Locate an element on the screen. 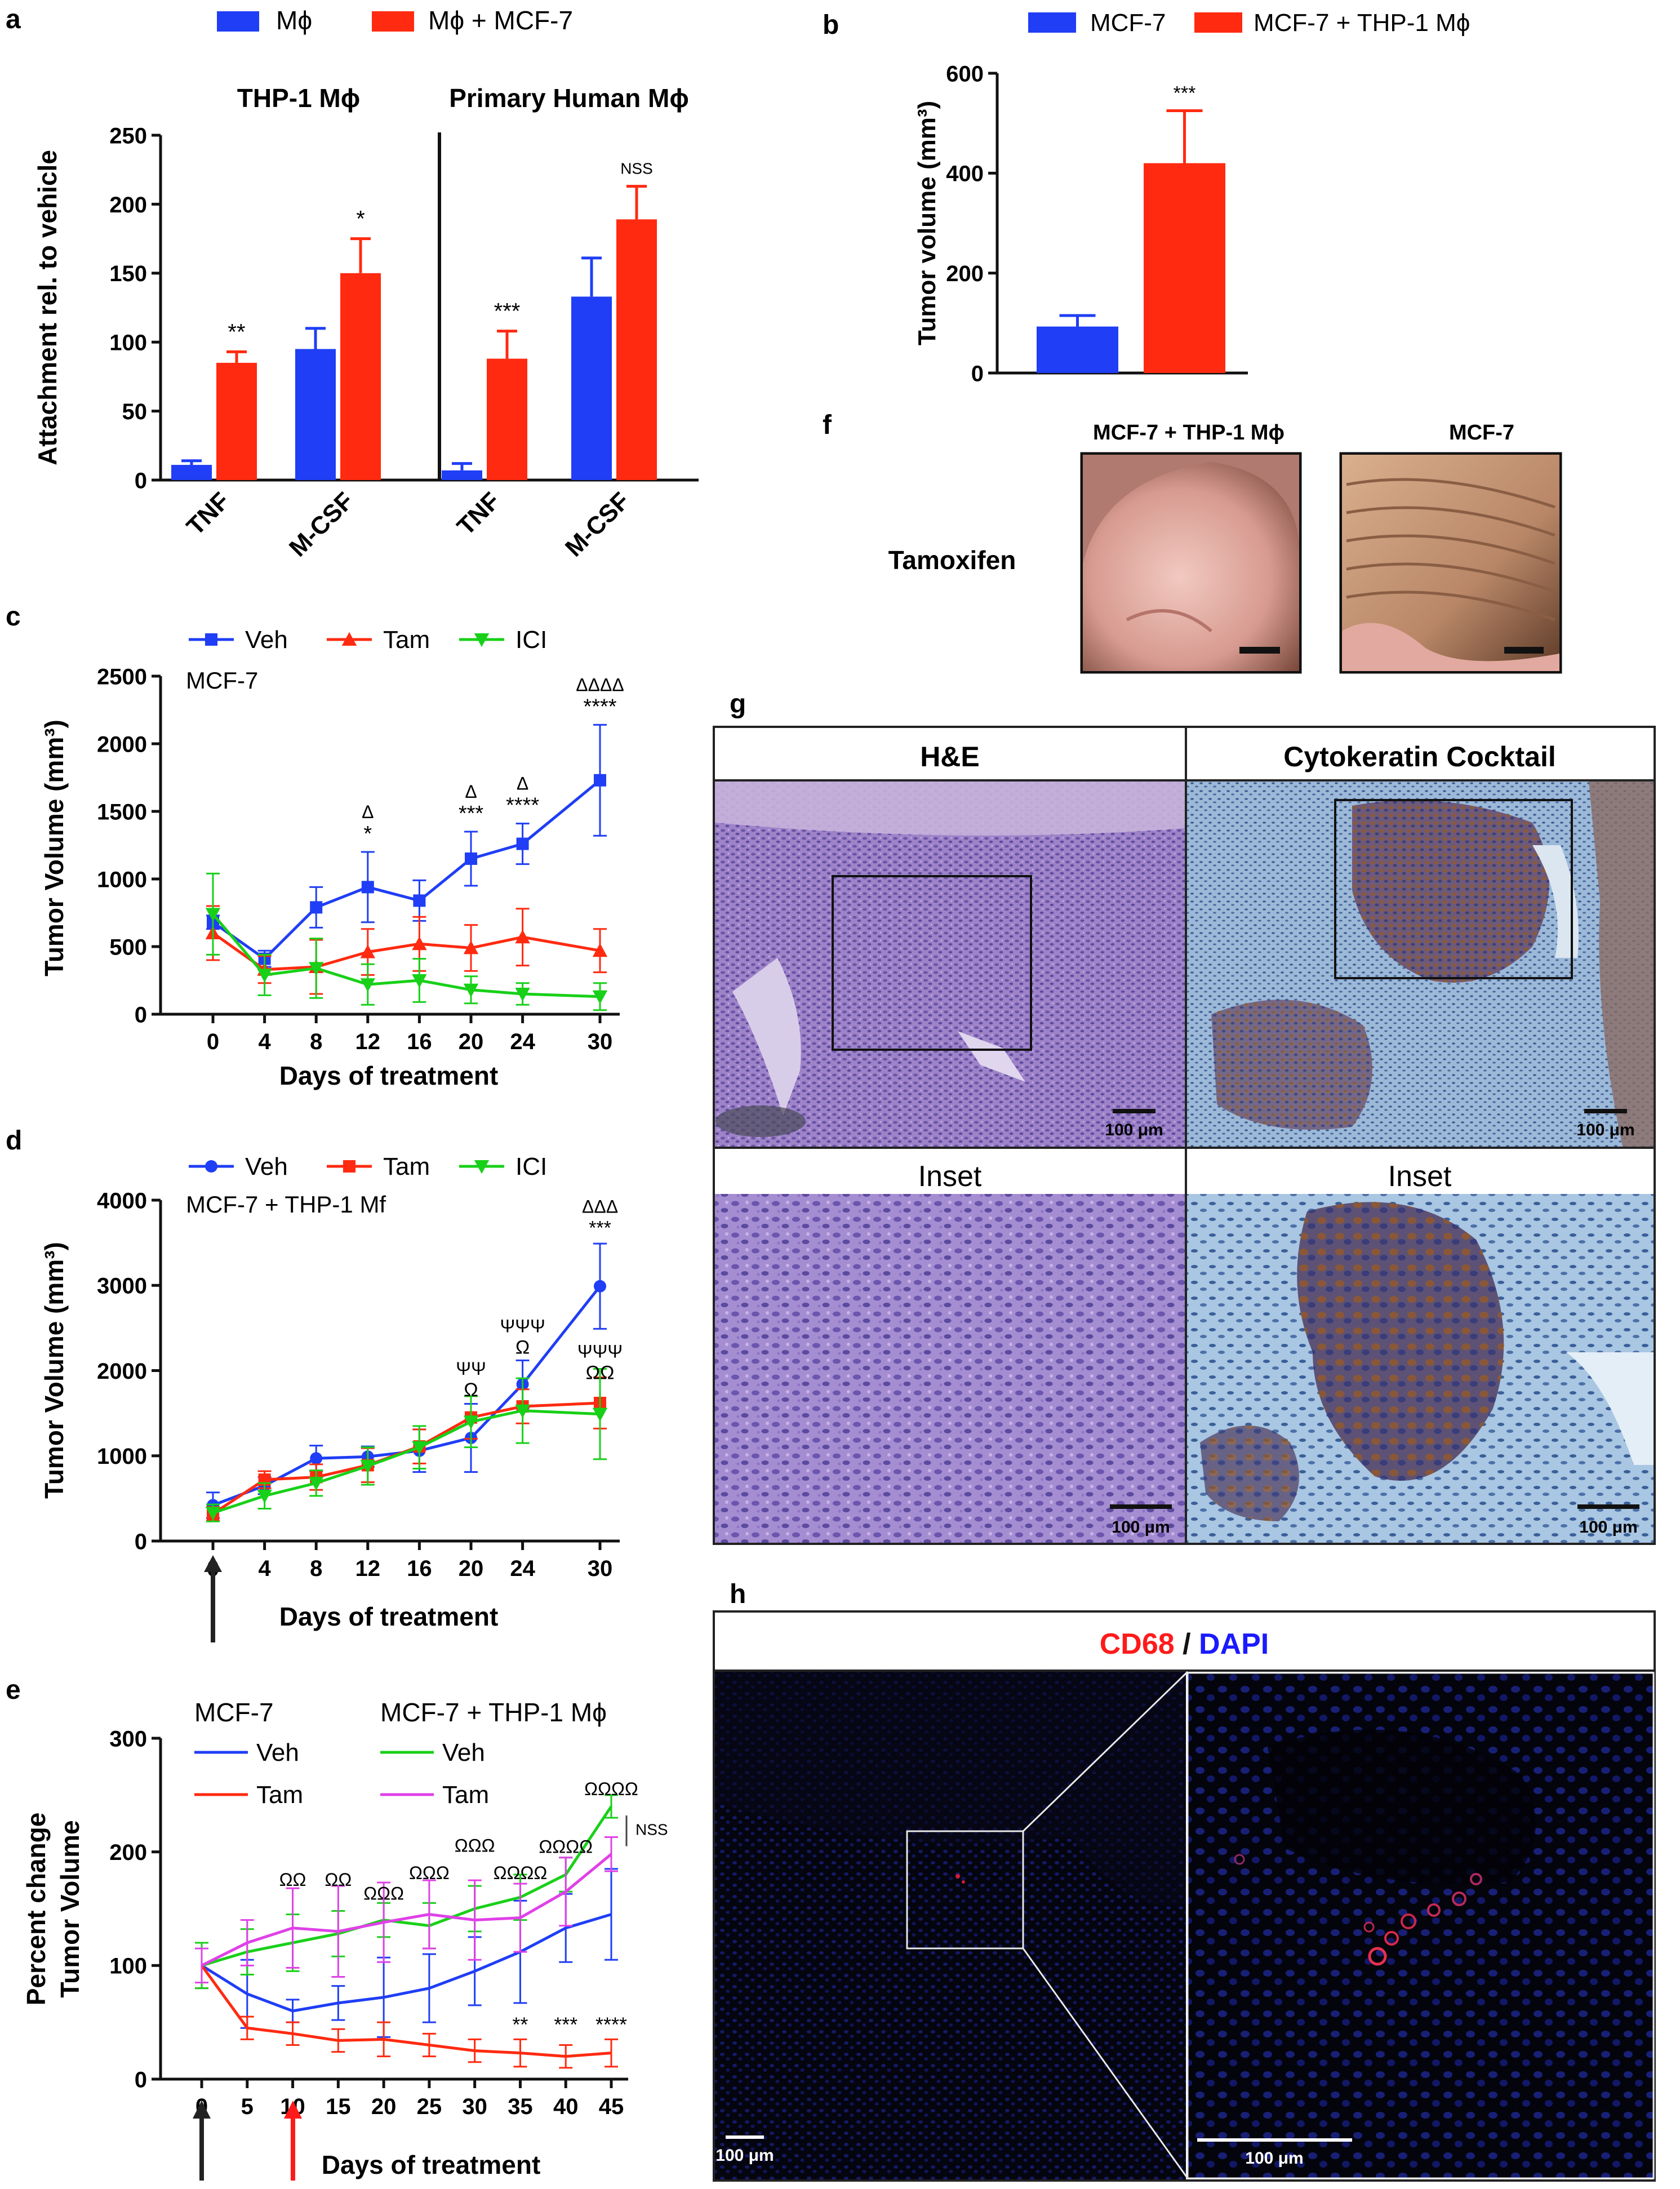 The image size is (1680, 2189). y-tick-label: 3000 is located at coordinates (122, 1286).